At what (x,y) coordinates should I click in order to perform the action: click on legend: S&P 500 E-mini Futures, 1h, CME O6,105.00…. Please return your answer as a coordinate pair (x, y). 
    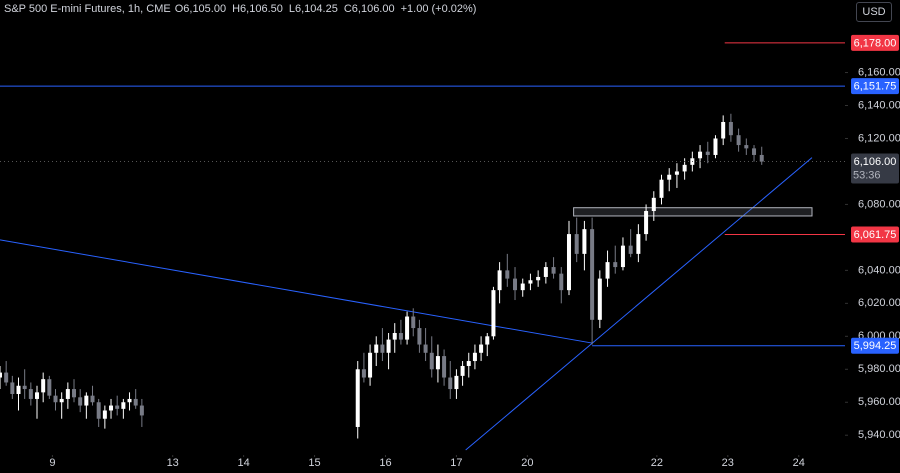
    Looking at the image, I should click on (242, 9).